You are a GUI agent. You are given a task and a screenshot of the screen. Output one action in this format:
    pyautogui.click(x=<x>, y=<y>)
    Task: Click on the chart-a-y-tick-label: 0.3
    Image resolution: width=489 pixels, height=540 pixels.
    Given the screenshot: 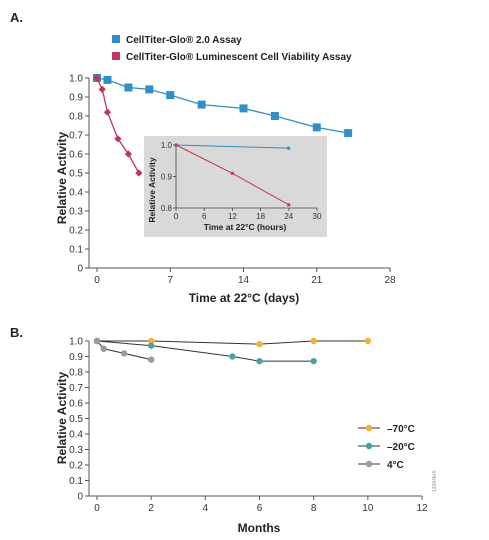 What is the action you would take?
    pyautogui.click(x=76, y=212)
    